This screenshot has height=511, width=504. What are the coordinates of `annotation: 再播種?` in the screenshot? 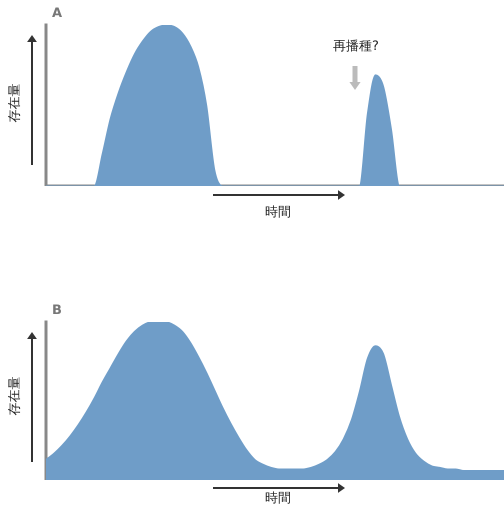 It's located at (356, 46).